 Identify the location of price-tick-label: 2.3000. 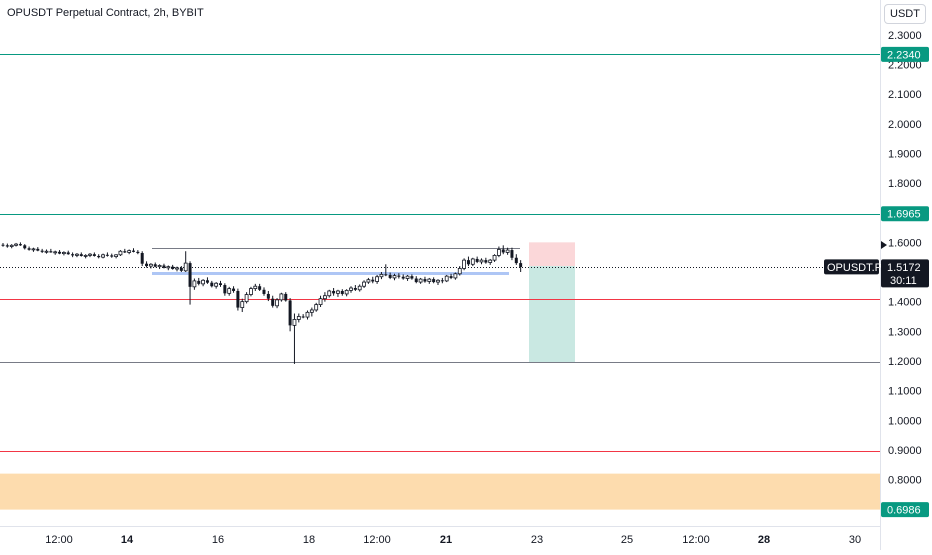
(905, 36).